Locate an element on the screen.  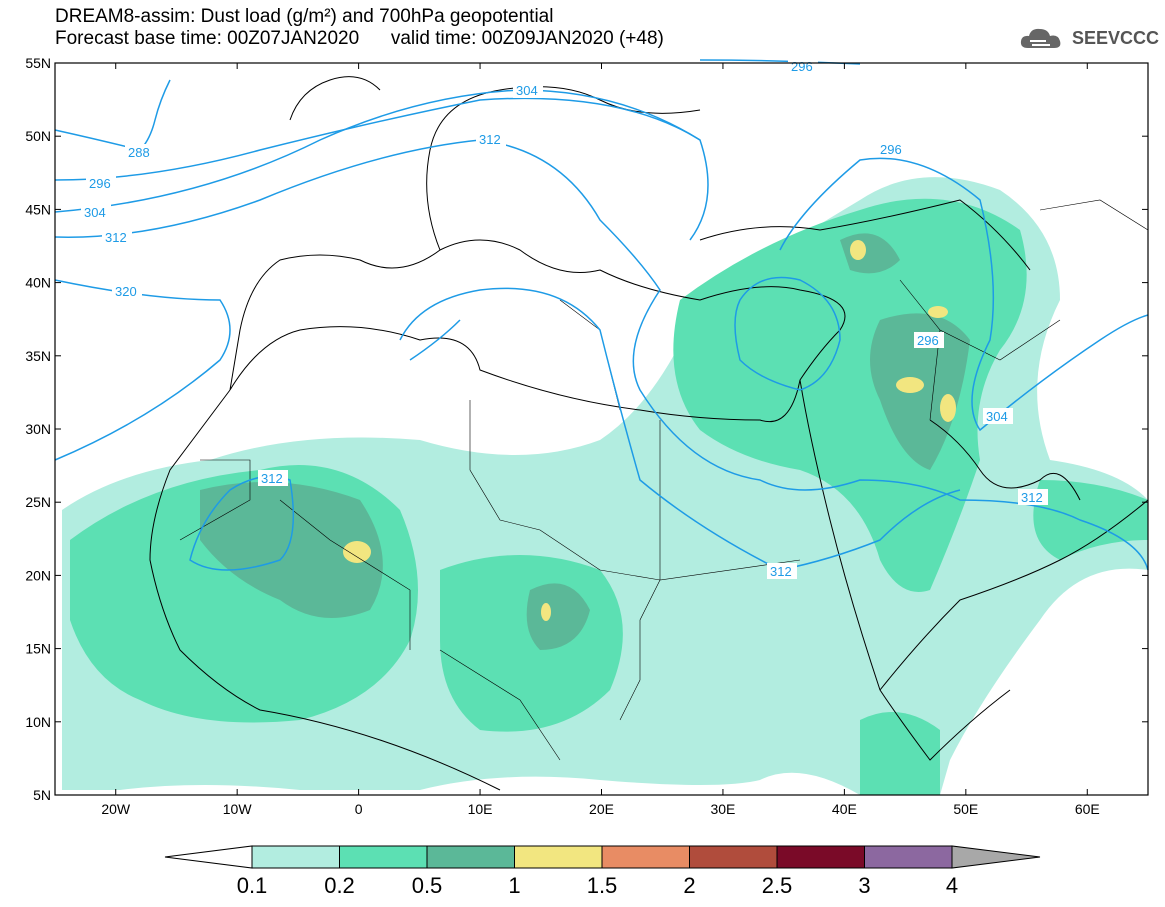
colorbar-label: 3 is located at coordinates (864, 885).